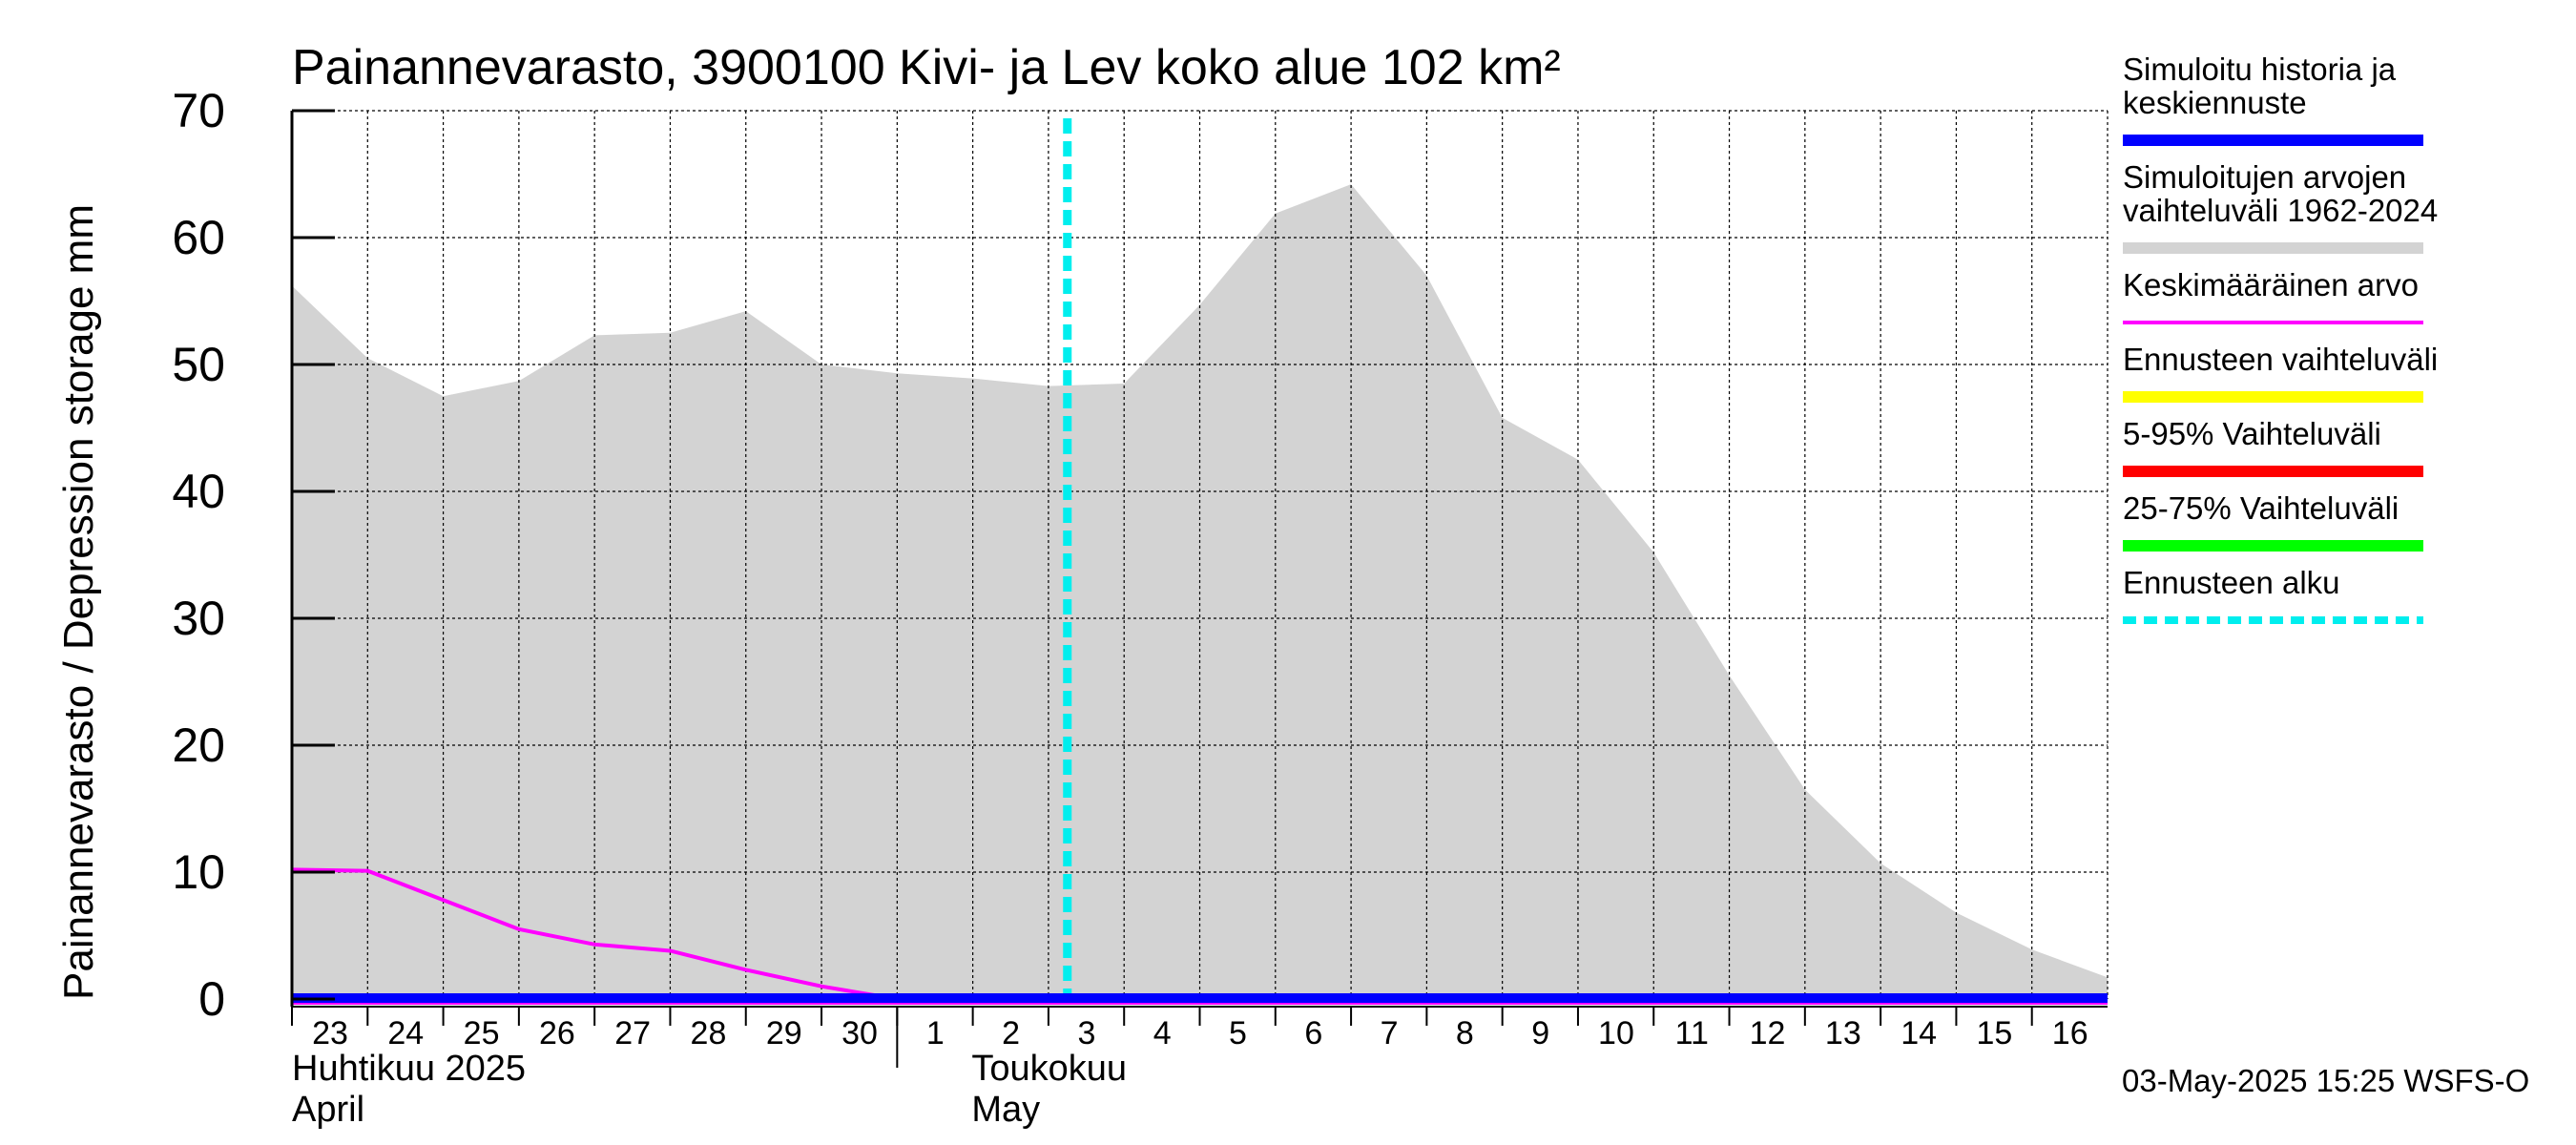 Image resolution: width=2576 pixels, height=1145 pixels. I want to click on x-tick-label: 12, so click(1768, 1033).